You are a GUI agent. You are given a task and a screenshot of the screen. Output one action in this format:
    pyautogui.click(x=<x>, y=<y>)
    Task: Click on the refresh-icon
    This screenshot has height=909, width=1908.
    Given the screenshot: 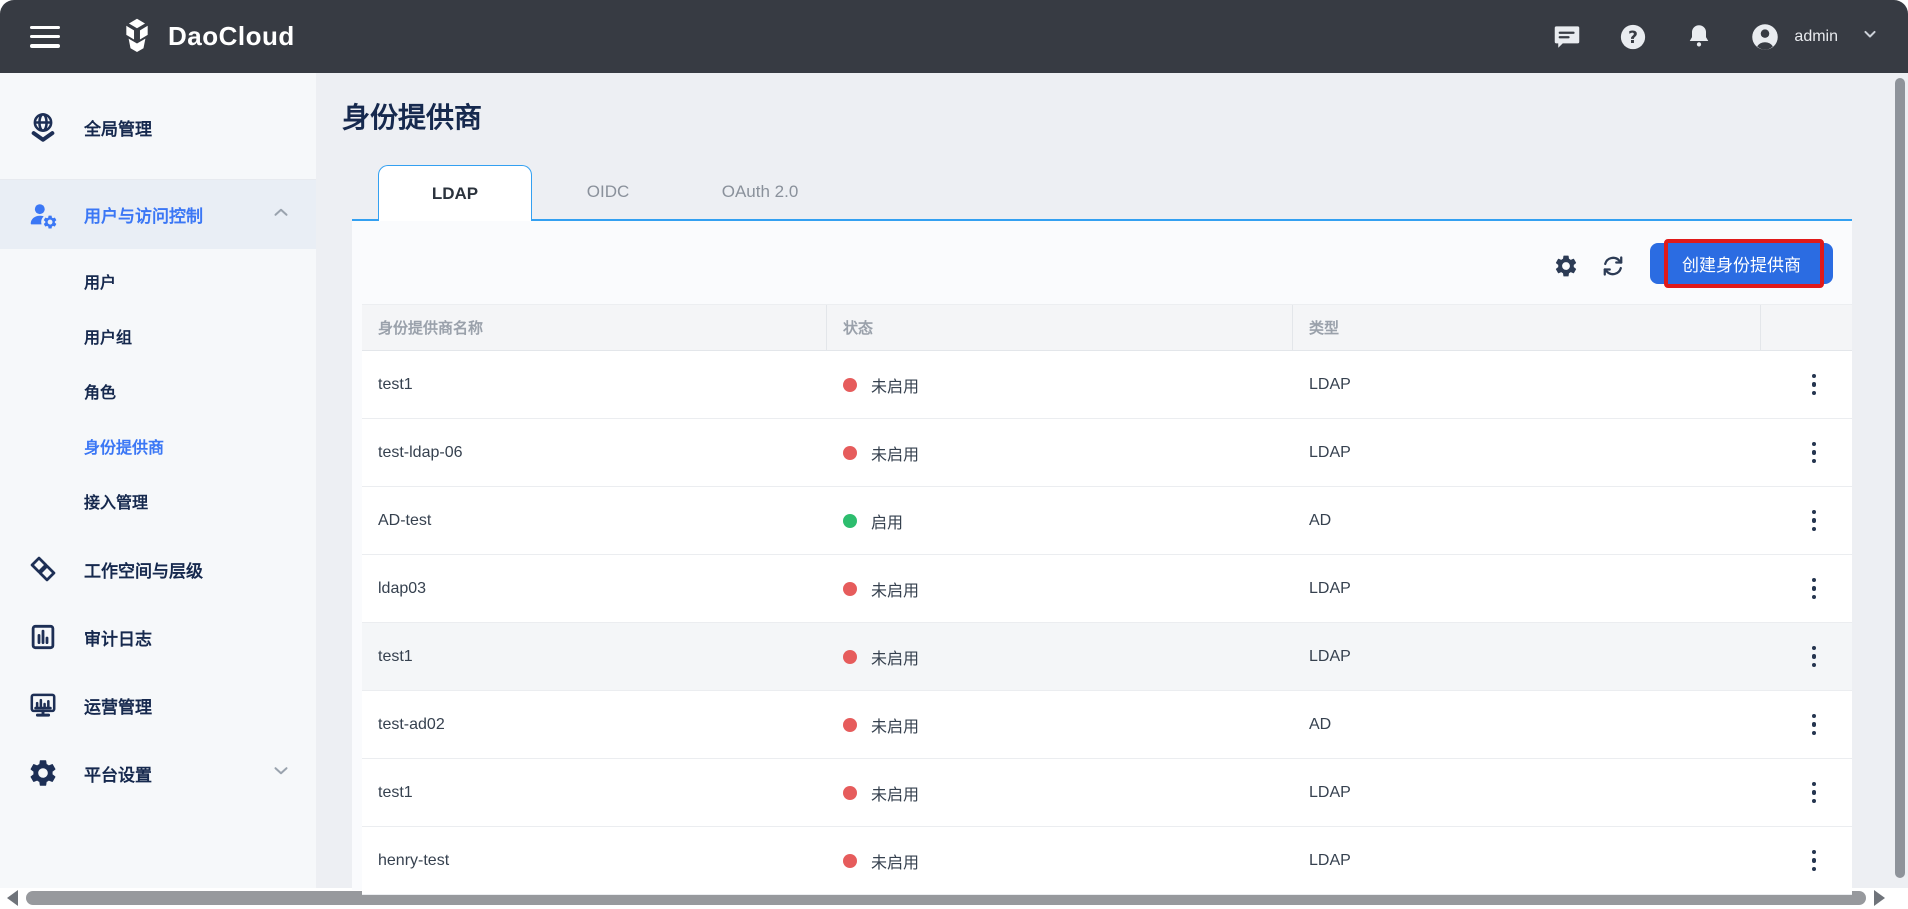 What is the action you would take?
    pyautogui.click(x=1613, y=266)
    